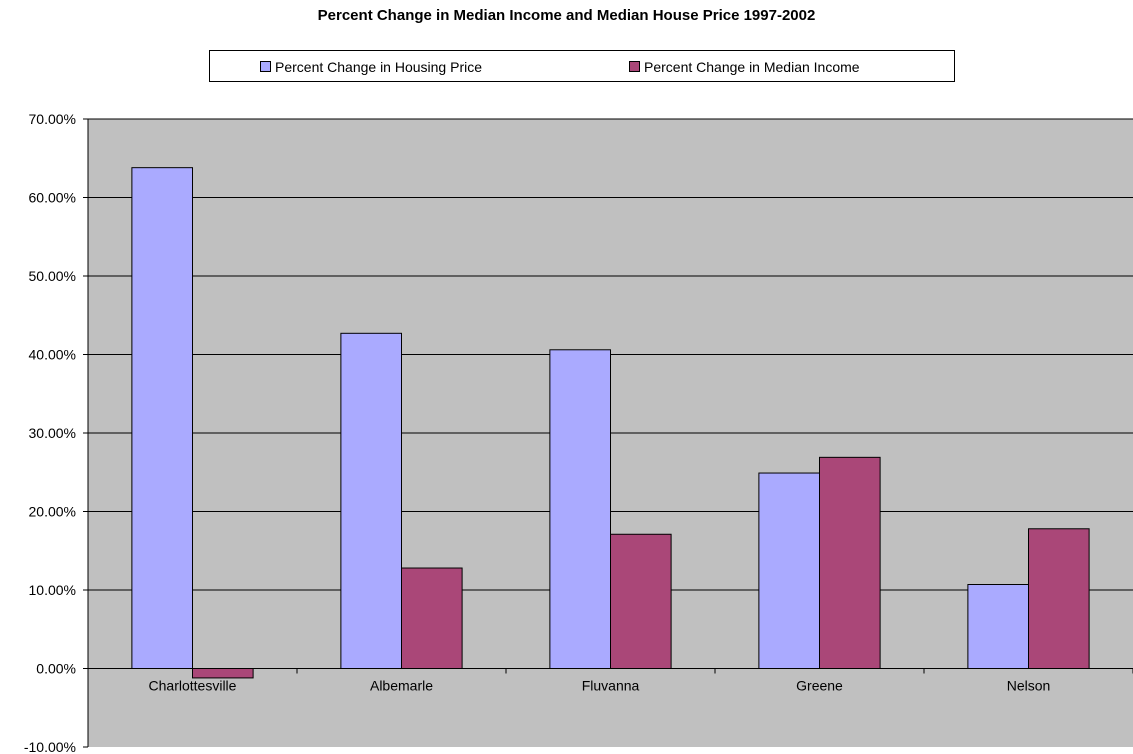 The height and width of the screenshot is (754, 1133). I want to click on y-tick-label: 60.00%, so click(52, 198).